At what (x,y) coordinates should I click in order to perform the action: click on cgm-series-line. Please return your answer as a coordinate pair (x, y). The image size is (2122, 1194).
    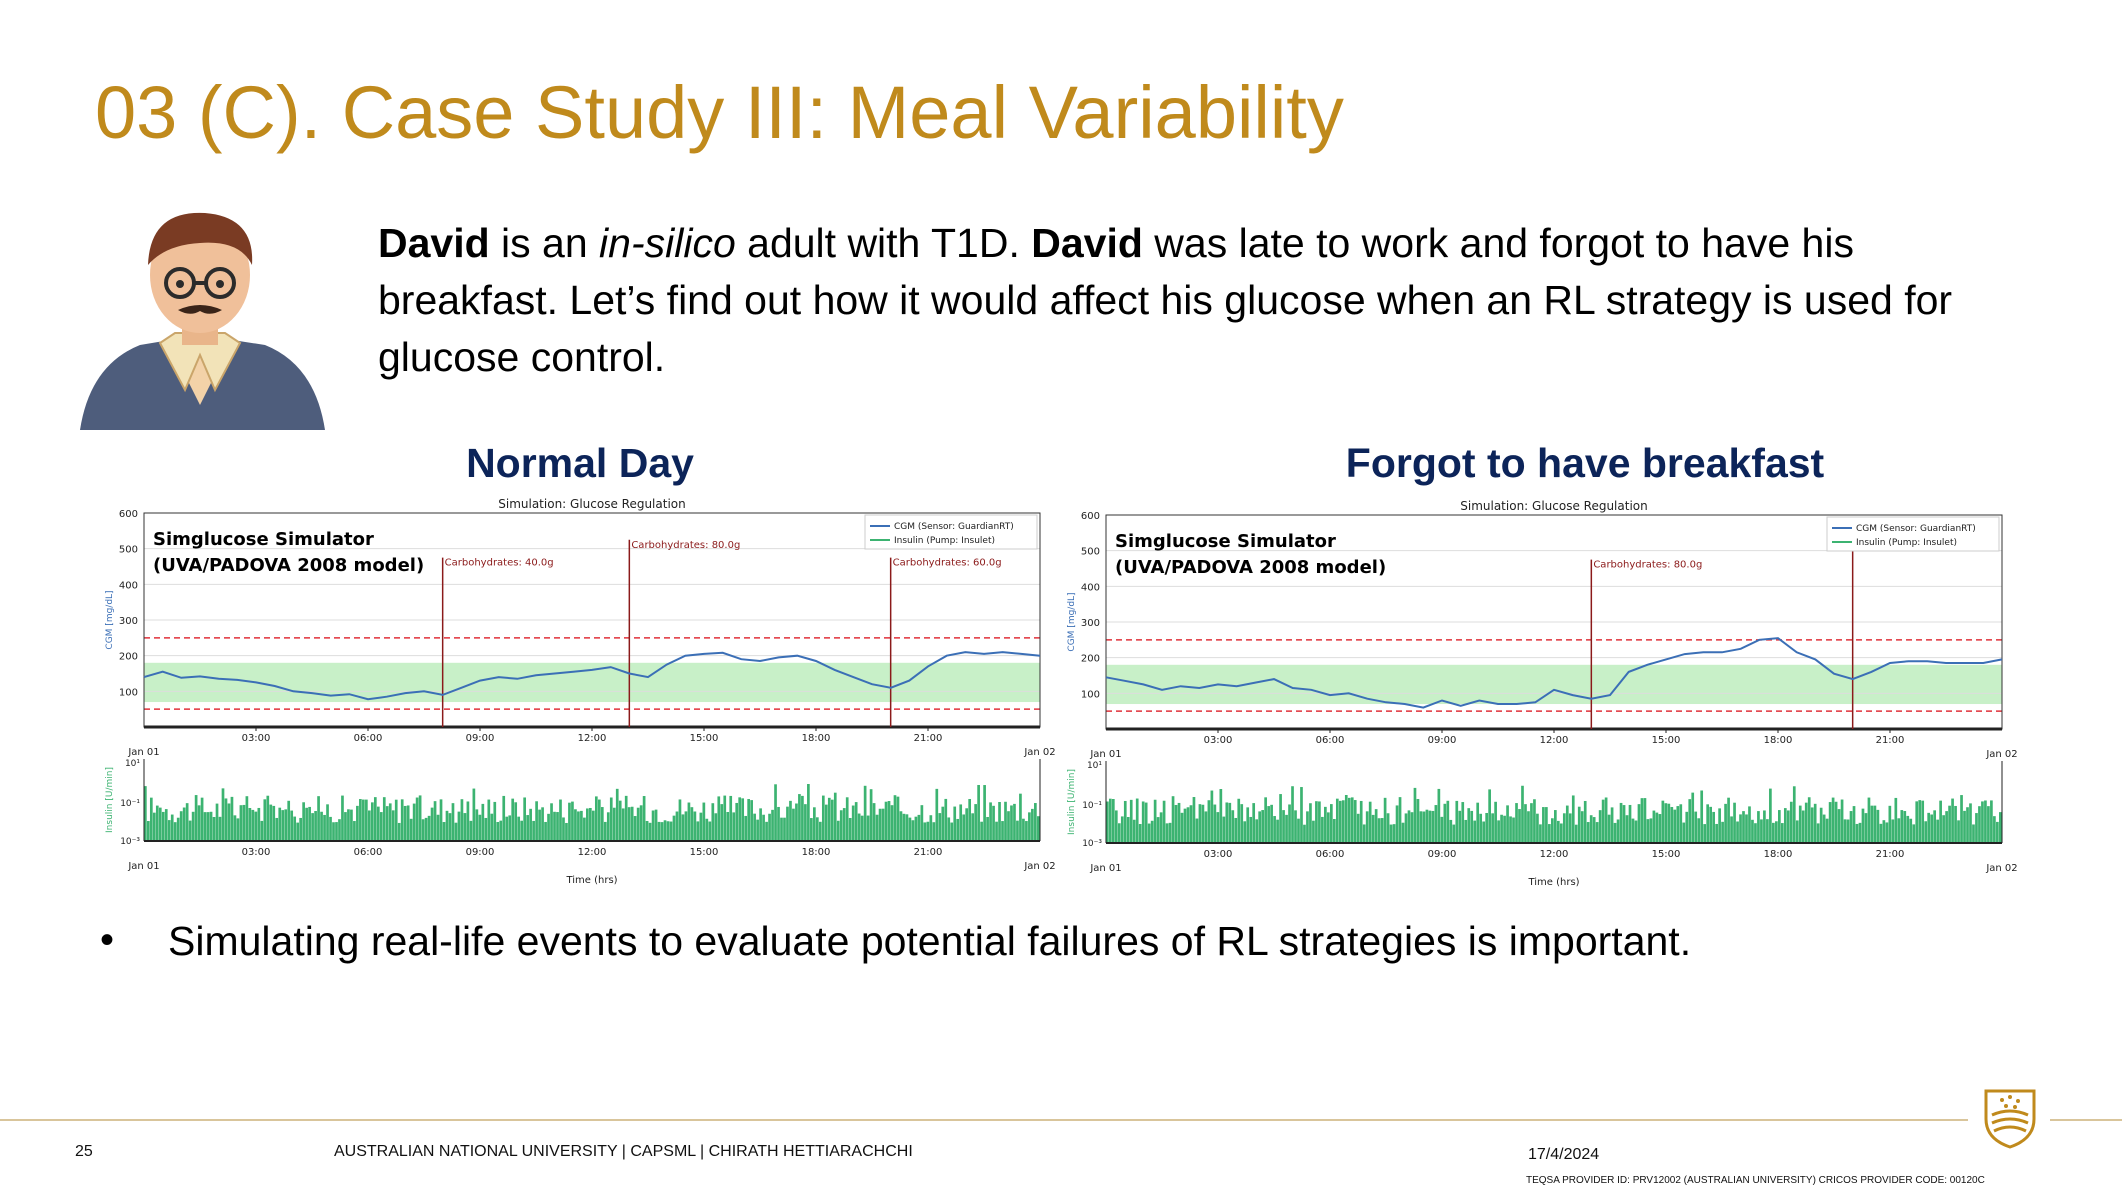
    Looking at the image, I should click on (592, 676).